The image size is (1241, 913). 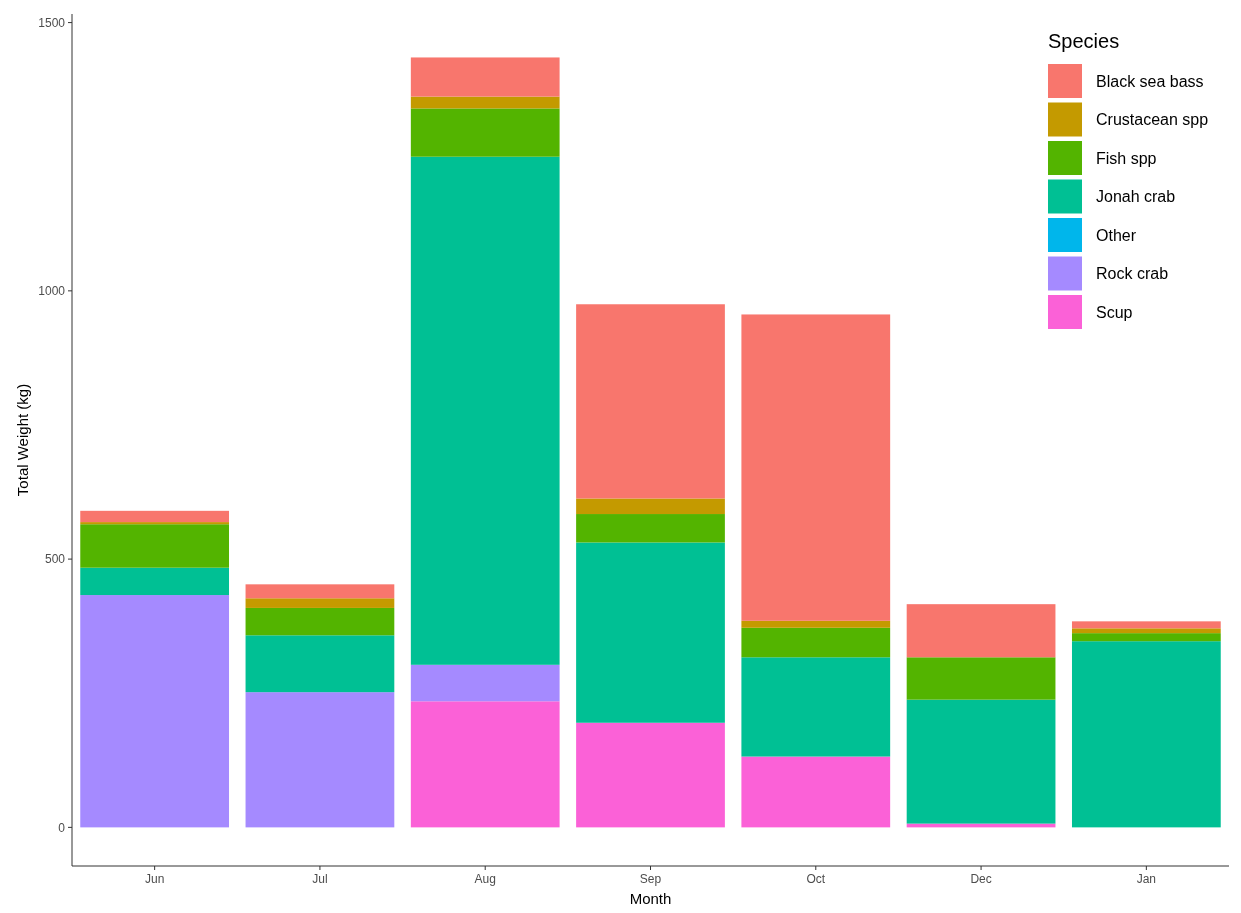 I want to click on x-axis-title: Month, so click(x=650, y=898).